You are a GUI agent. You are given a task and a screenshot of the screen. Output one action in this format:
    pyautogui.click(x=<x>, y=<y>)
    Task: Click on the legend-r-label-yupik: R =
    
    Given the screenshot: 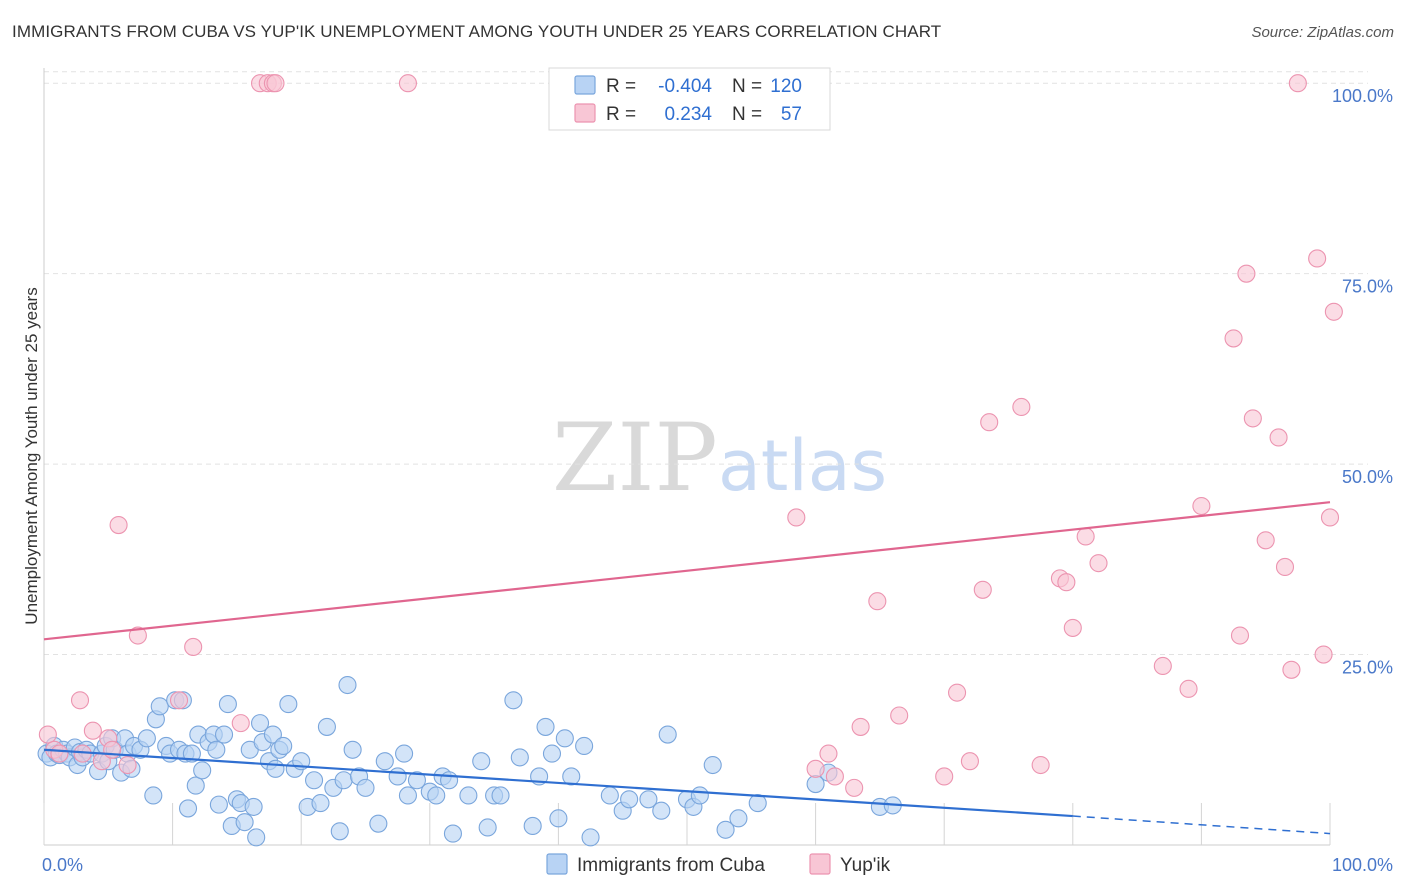 What is the action you would take?
    pyautogui.click(x=621, y=114)
    